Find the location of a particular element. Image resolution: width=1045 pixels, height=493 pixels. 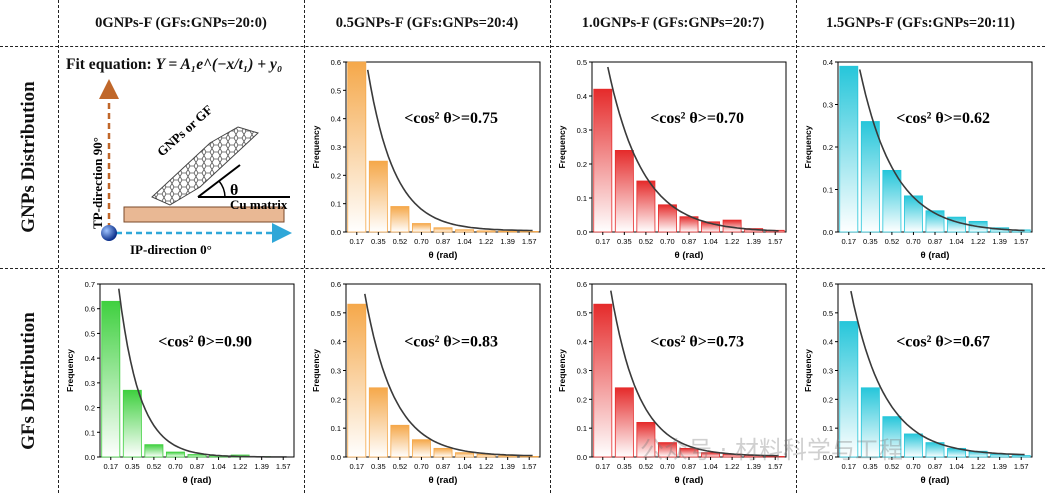

row-label: GFs Distribution is located at coordinates (29, 380).